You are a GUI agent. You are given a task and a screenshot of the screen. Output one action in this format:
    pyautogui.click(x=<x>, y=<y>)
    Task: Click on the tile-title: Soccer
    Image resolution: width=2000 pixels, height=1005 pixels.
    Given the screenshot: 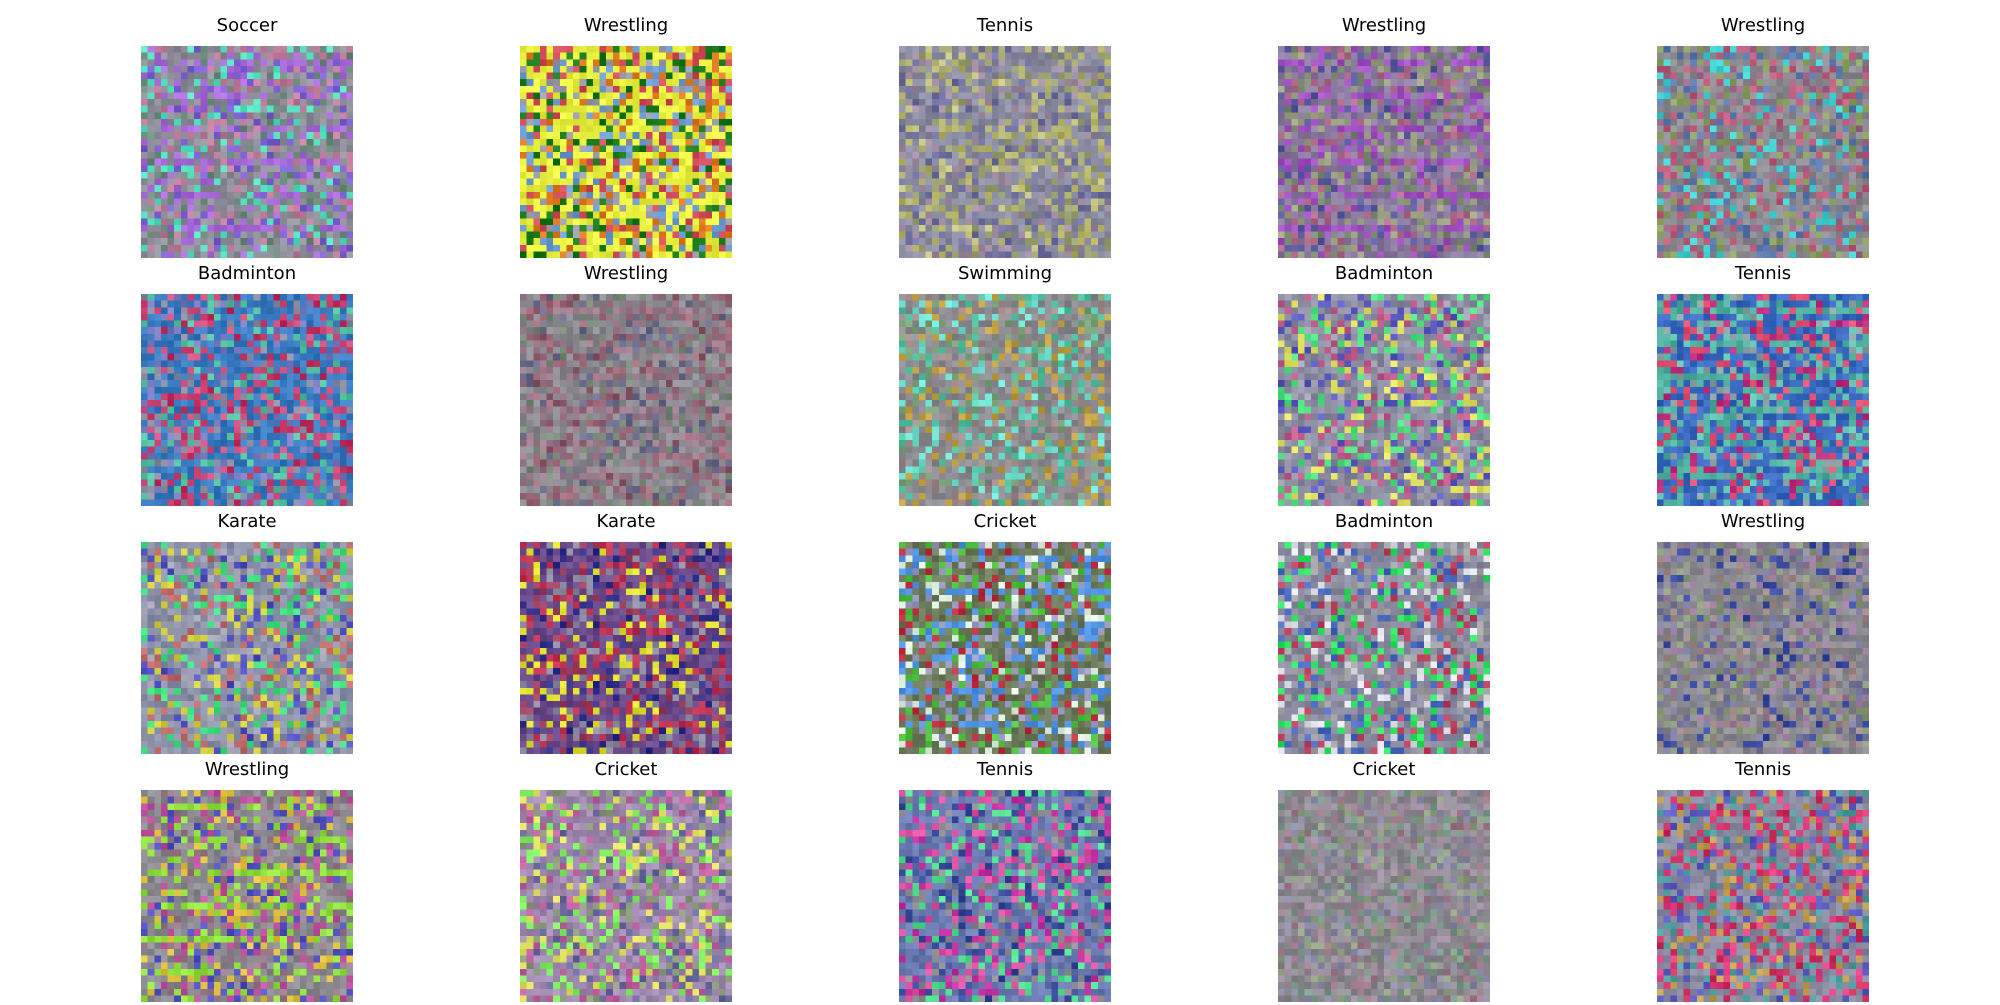 What is the action you would take?
    pyautogui.click(x=247, y=25)
    